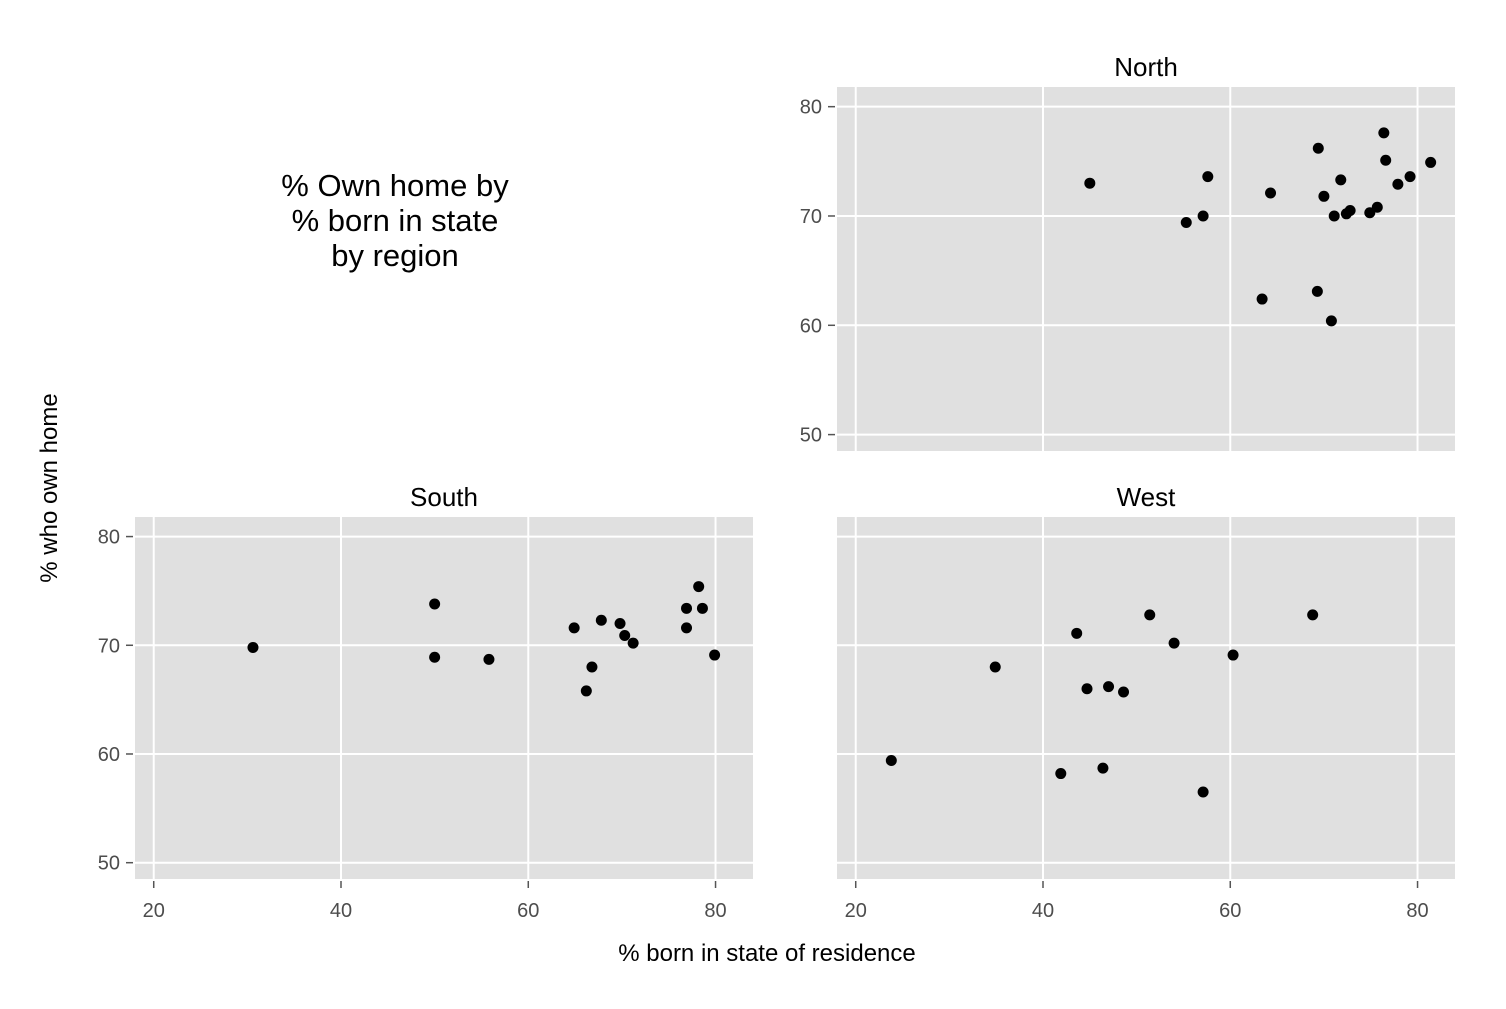 This screenshot has height=1009, width=1506. I want to click on x-tick-label-west-20: 20, so click(856, 911).